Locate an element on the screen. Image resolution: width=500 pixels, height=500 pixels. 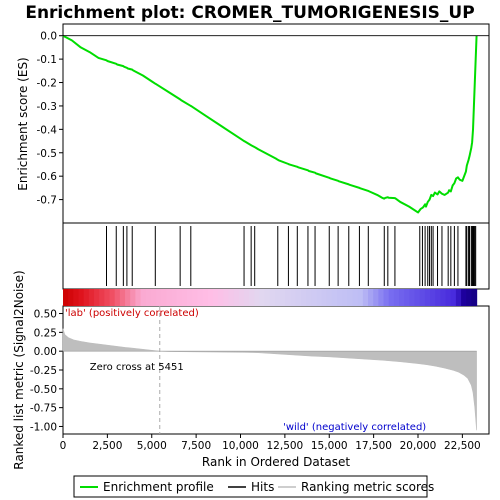
x-tick-label: 12,500 is located at coordinates (285, 446).